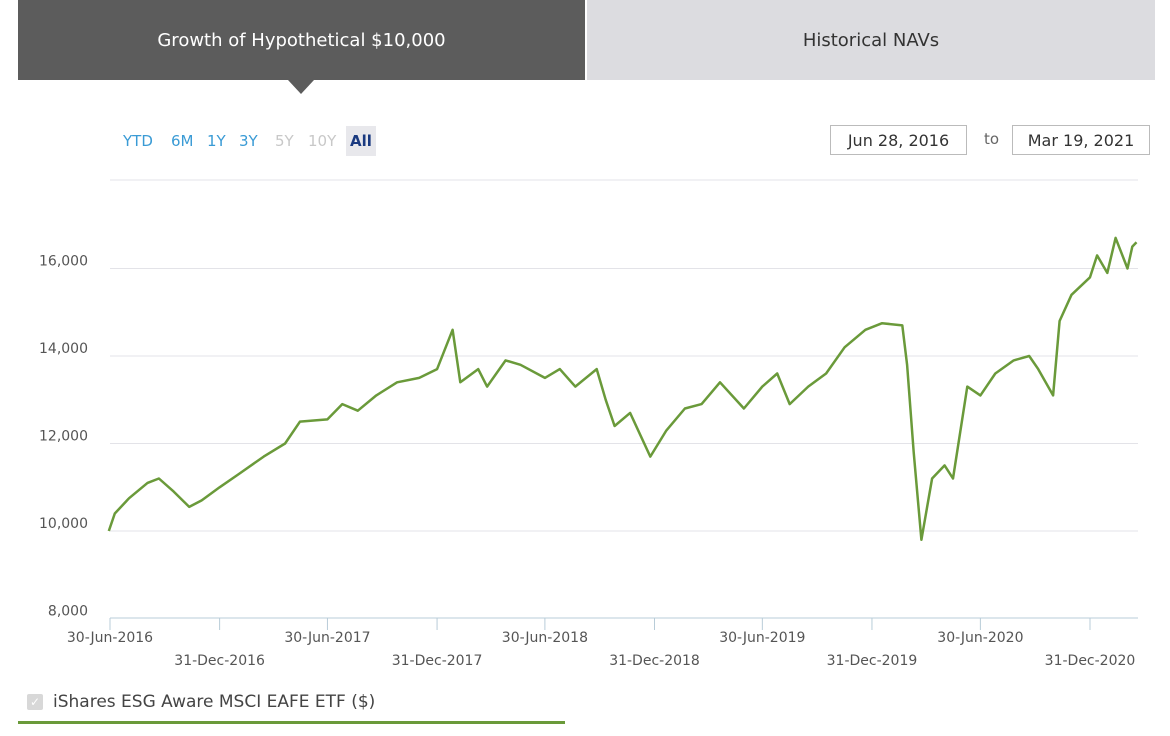 This screenshot has width=1170, height=736. Describe the element at coordinates (138, 141) in the screenshot. I see `range-ytd-button: YTD` at that location.